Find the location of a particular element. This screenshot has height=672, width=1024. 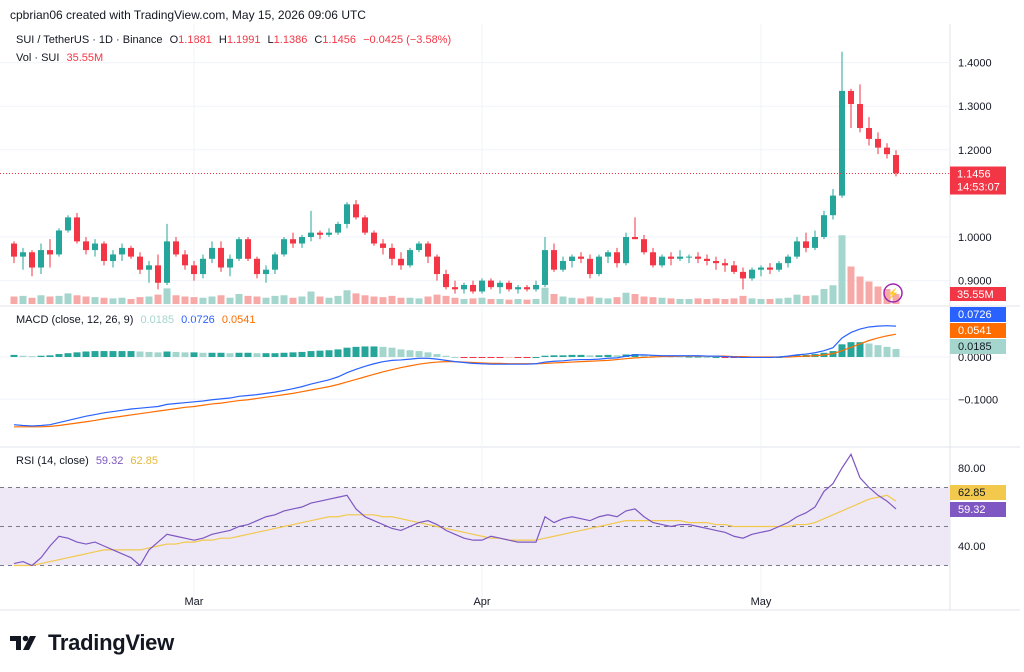

tradingview-logo: TradingView is located at coordinates (92, 643).